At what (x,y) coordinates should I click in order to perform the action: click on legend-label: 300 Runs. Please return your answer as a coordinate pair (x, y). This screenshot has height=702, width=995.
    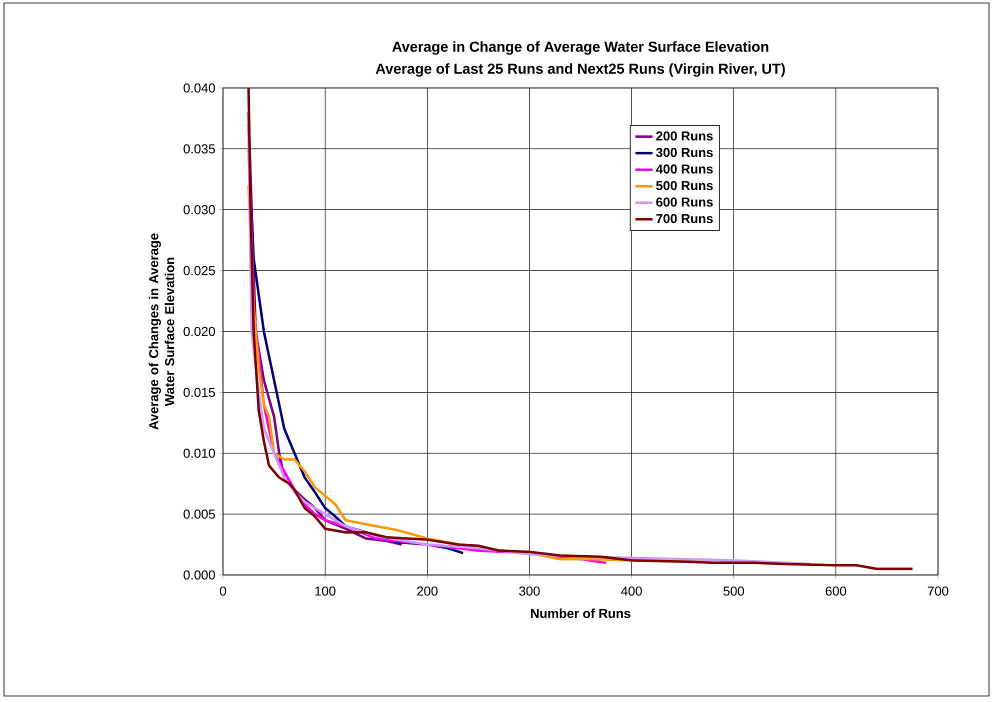
    Looking at the image, I should click on (684, 153).